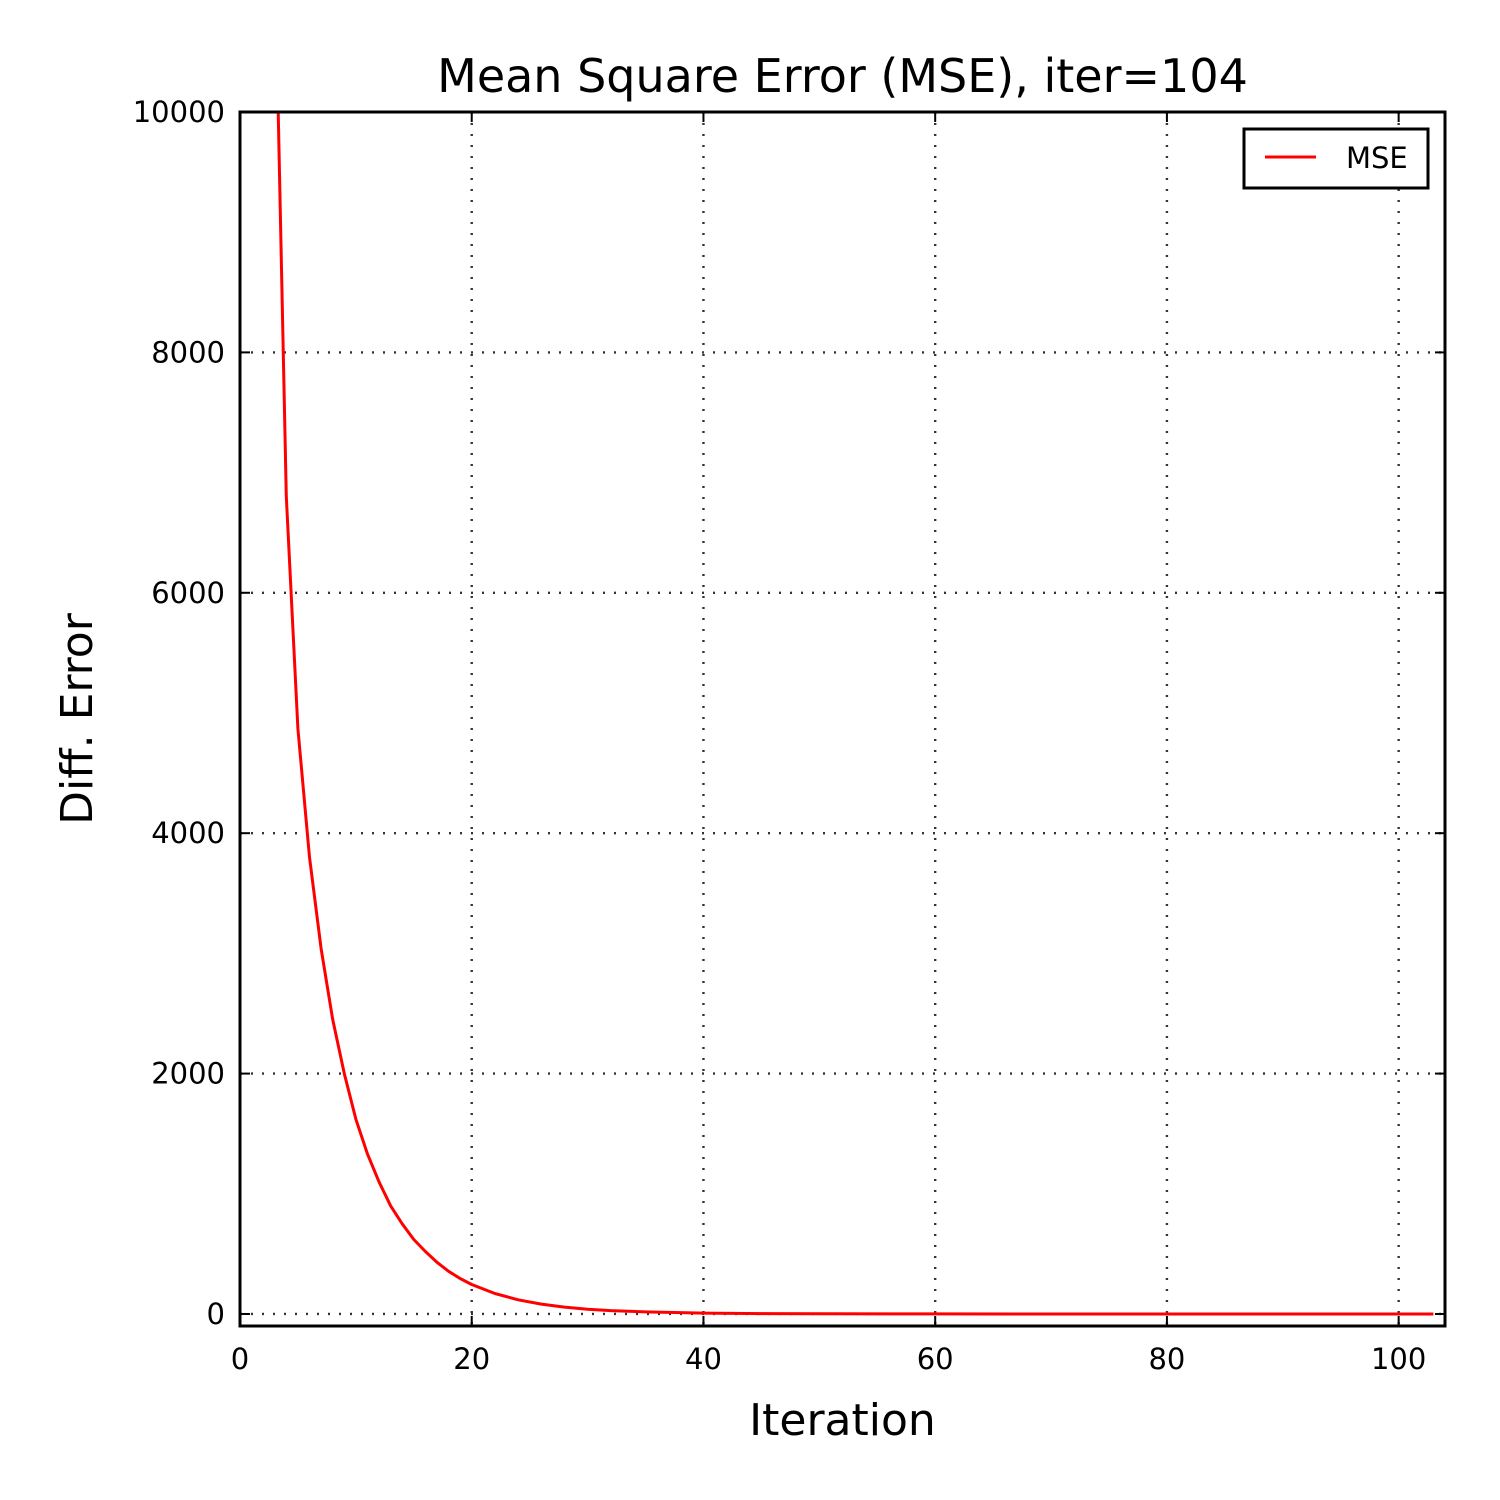  I want to click on legend-label-mse: MSE, so click(1377, 158).